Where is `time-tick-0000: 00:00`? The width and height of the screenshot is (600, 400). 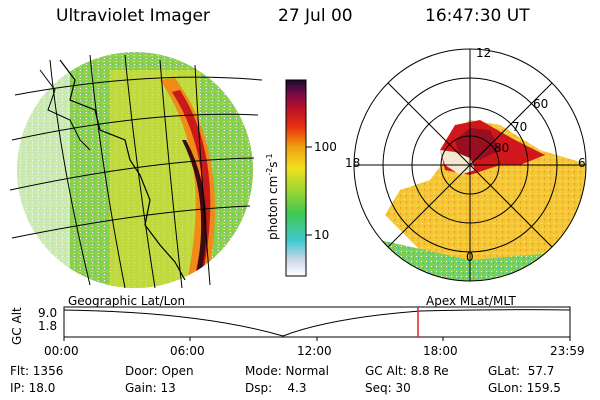
time-tick-0000: 00:00 is located at coordinates (61, 351).